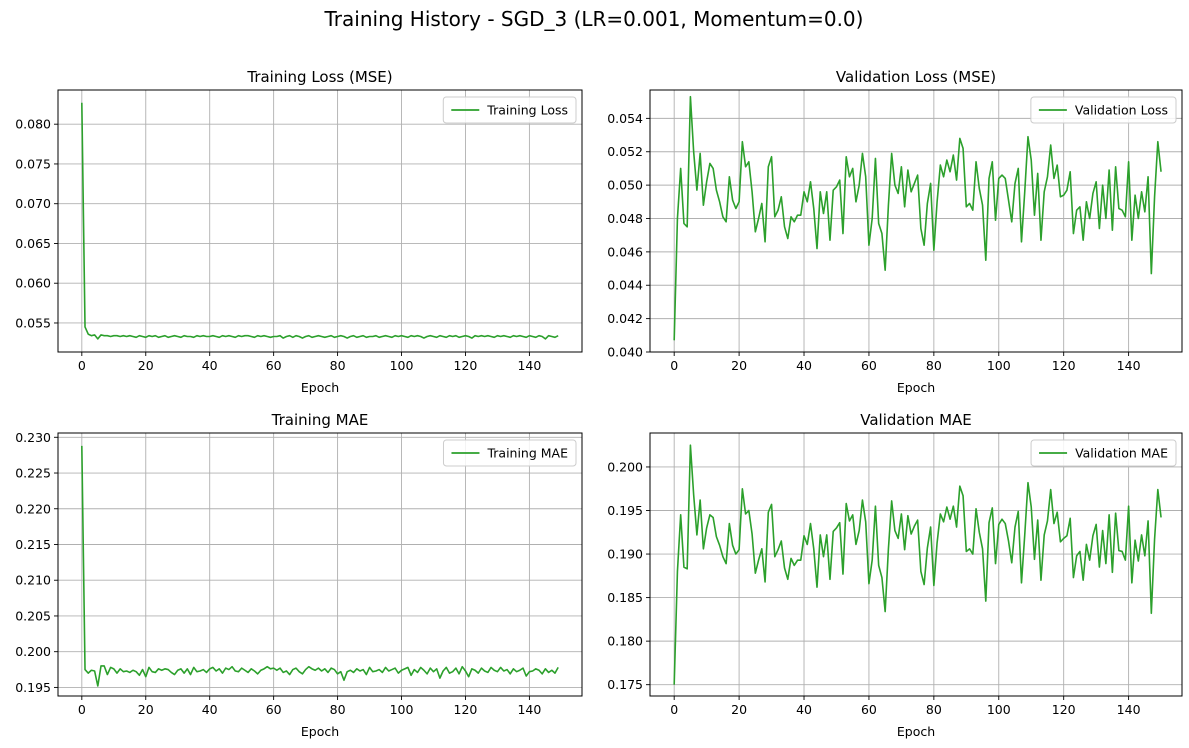 This screenshot has height=748, width=1189. What do you see at coordinates (527, 453) in the screenshot?
I see `training-mae-legend-label: Training MAE` at bounding box center [527, 453].